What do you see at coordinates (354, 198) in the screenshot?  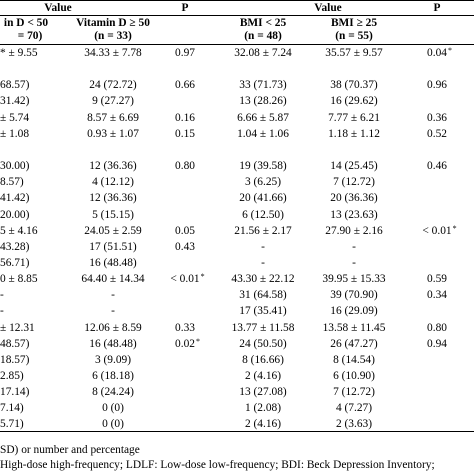 I see `table-cell: 20 (36.36)` at bounding box center [354, 198].